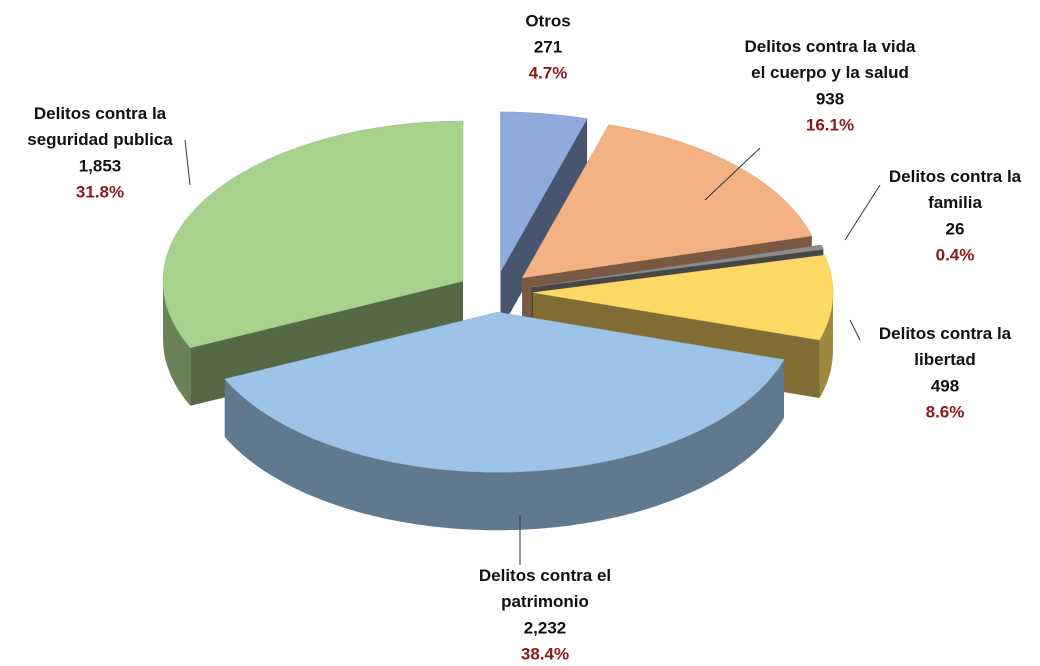  Describe the element at coordinates (545, 588) in the screenshot. I see `category-label: Delitos contra el patrimonio` at that location.